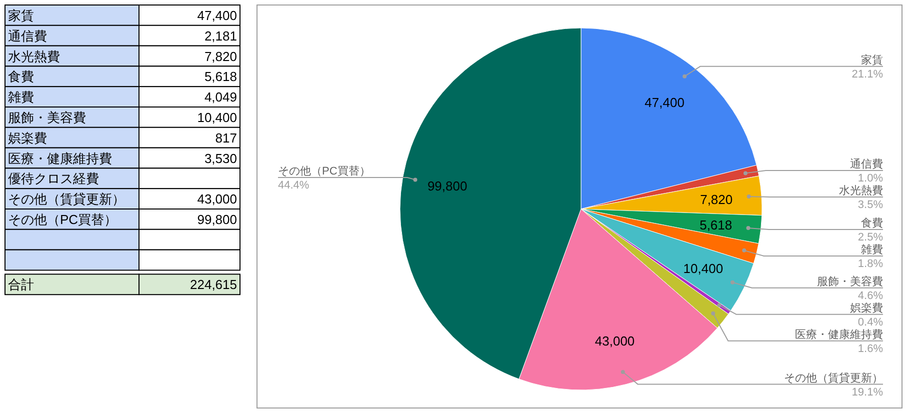 The height and width of the screenshot is (414, 911). I want to click on slice-label: 娯楽費, so click(866, 307).